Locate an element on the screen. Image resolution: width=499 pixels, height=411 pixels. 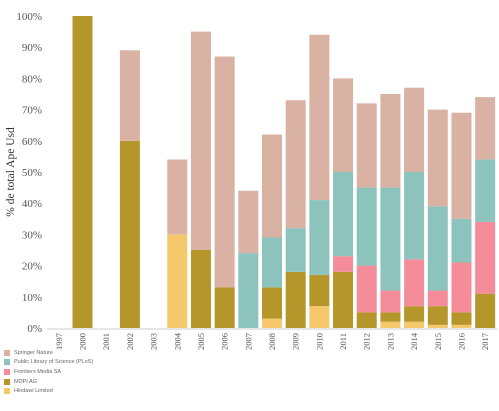
y-tick-label: 0% is located at coordinates (34, 329).